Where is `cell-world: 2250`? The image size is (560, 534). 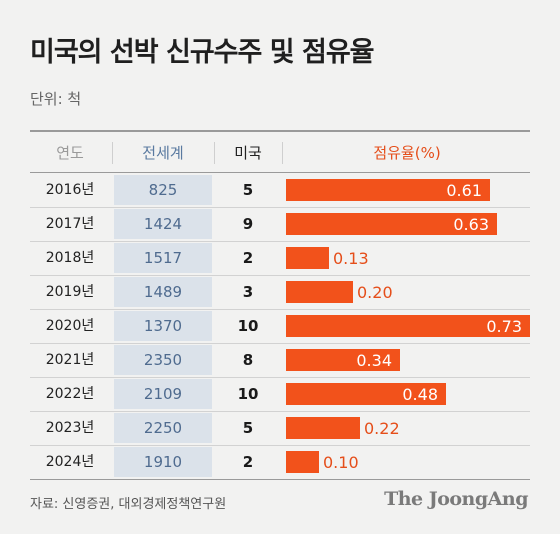 cell-world: 2250 is located at coordinates (163, 428).